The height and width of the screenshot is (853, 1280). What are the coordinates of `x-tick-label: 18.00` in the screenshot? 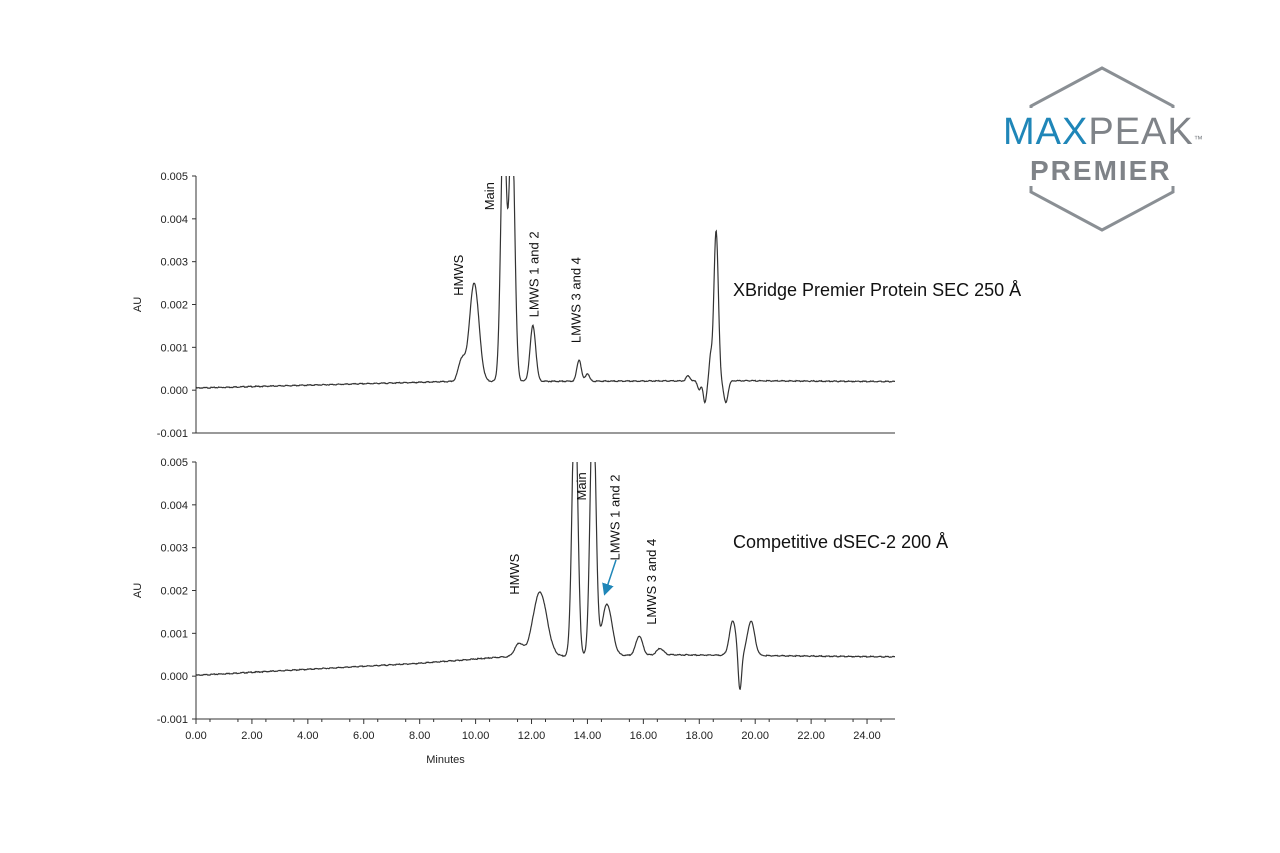 It's located at (700, 736).